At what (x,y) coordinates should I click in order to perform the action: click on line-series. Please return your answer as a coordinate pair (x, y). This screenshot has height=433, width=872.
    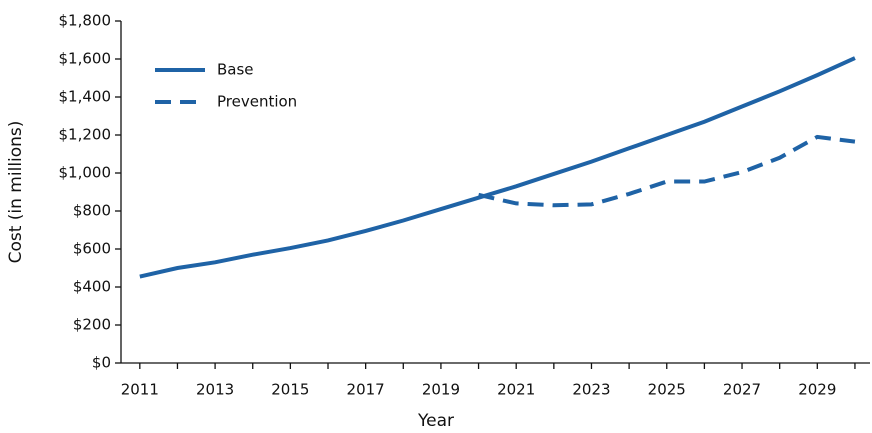
    Looking at the image, I should click on (667, 171).